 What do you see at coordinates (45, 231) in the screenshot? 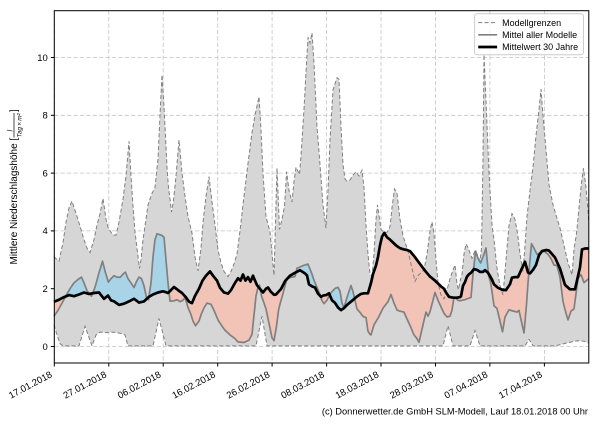
I see `svg-text: 4` at bounding box center [45, 231].